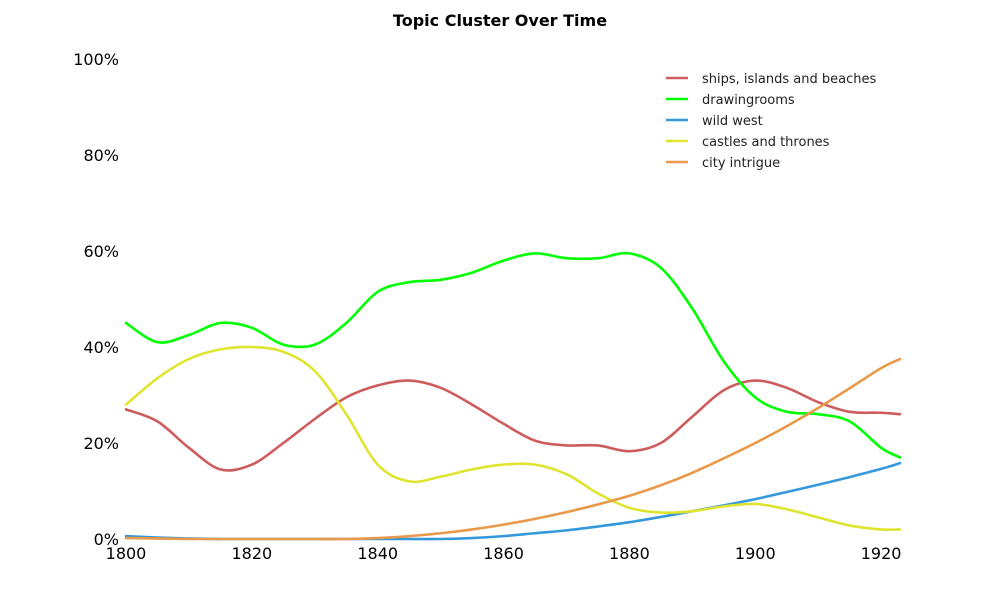  I want to click on x-tick-label: 1840, so click(377, 553).